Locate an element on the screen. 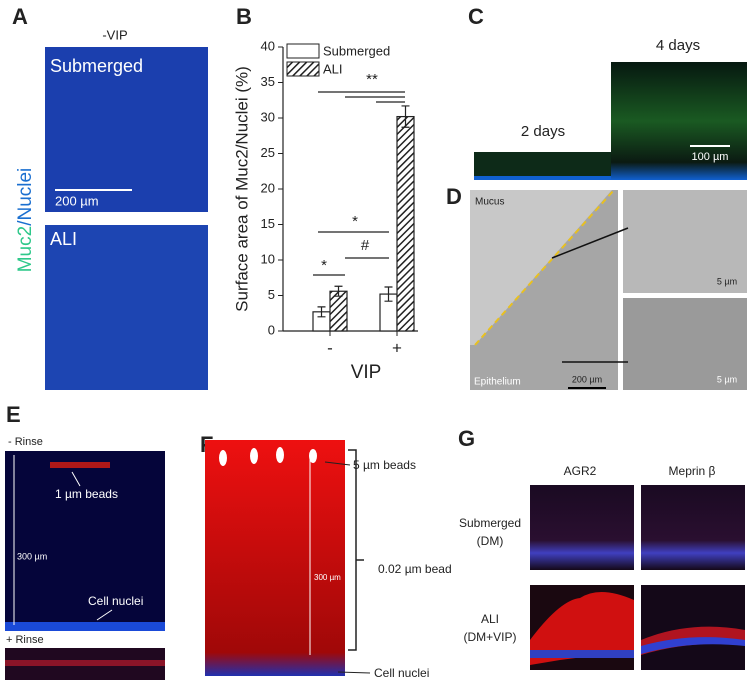 This screenshot has width=747, height=684. scale-label: 100 µm is located at coordinates (710, 157).